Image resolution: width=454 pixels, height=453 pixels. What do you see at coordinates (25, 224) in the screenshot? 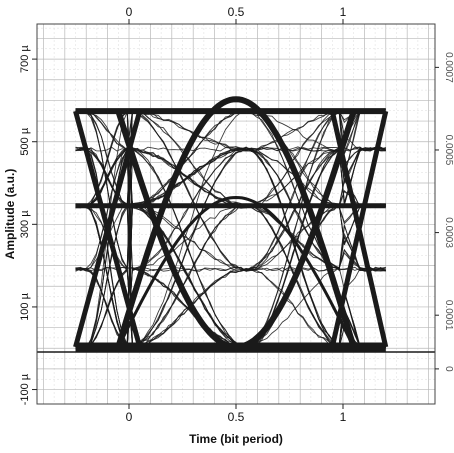
I see `y-tick-label: 300 µ` at bounding box center [25, 224].